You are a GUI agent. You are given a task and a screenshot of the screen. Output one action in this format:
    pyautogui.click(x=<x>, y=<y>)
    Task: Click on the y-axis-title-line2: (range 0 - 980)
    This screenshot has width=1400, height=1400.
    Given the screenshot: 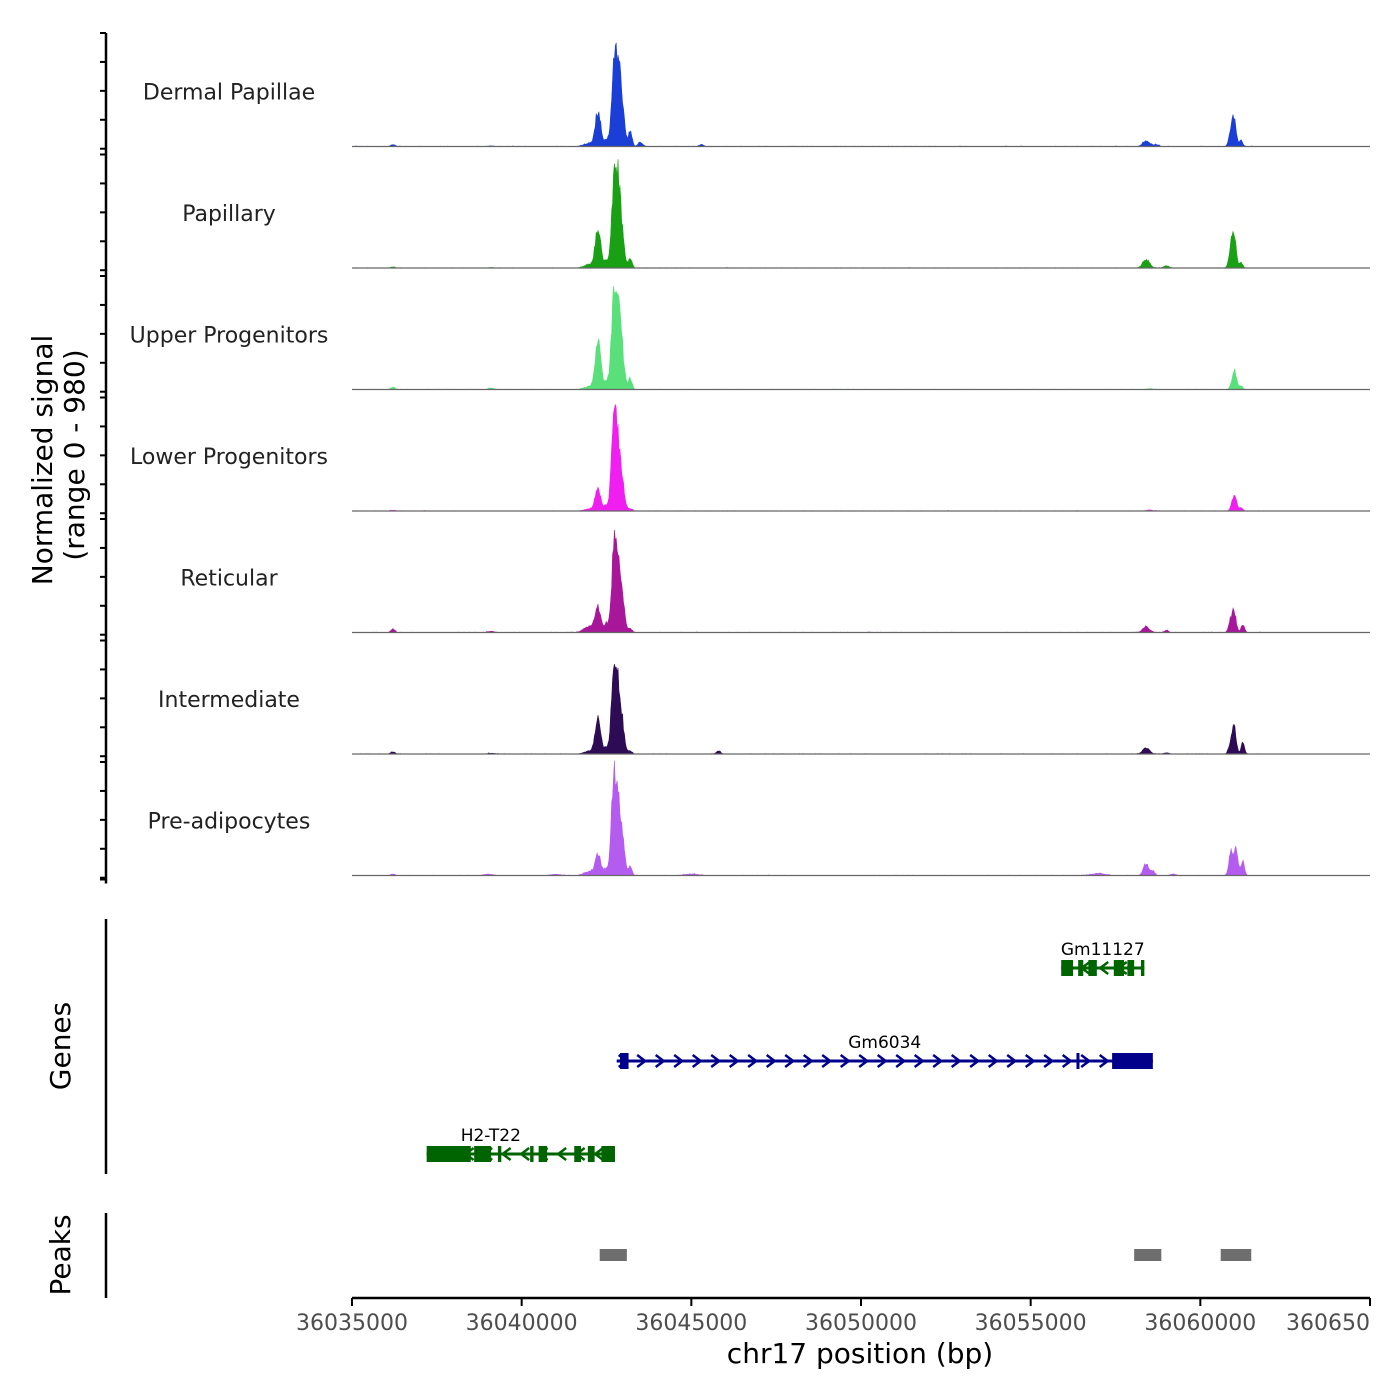 What is the action you would take?
    pyautogui.click(x=74, y=454)
    